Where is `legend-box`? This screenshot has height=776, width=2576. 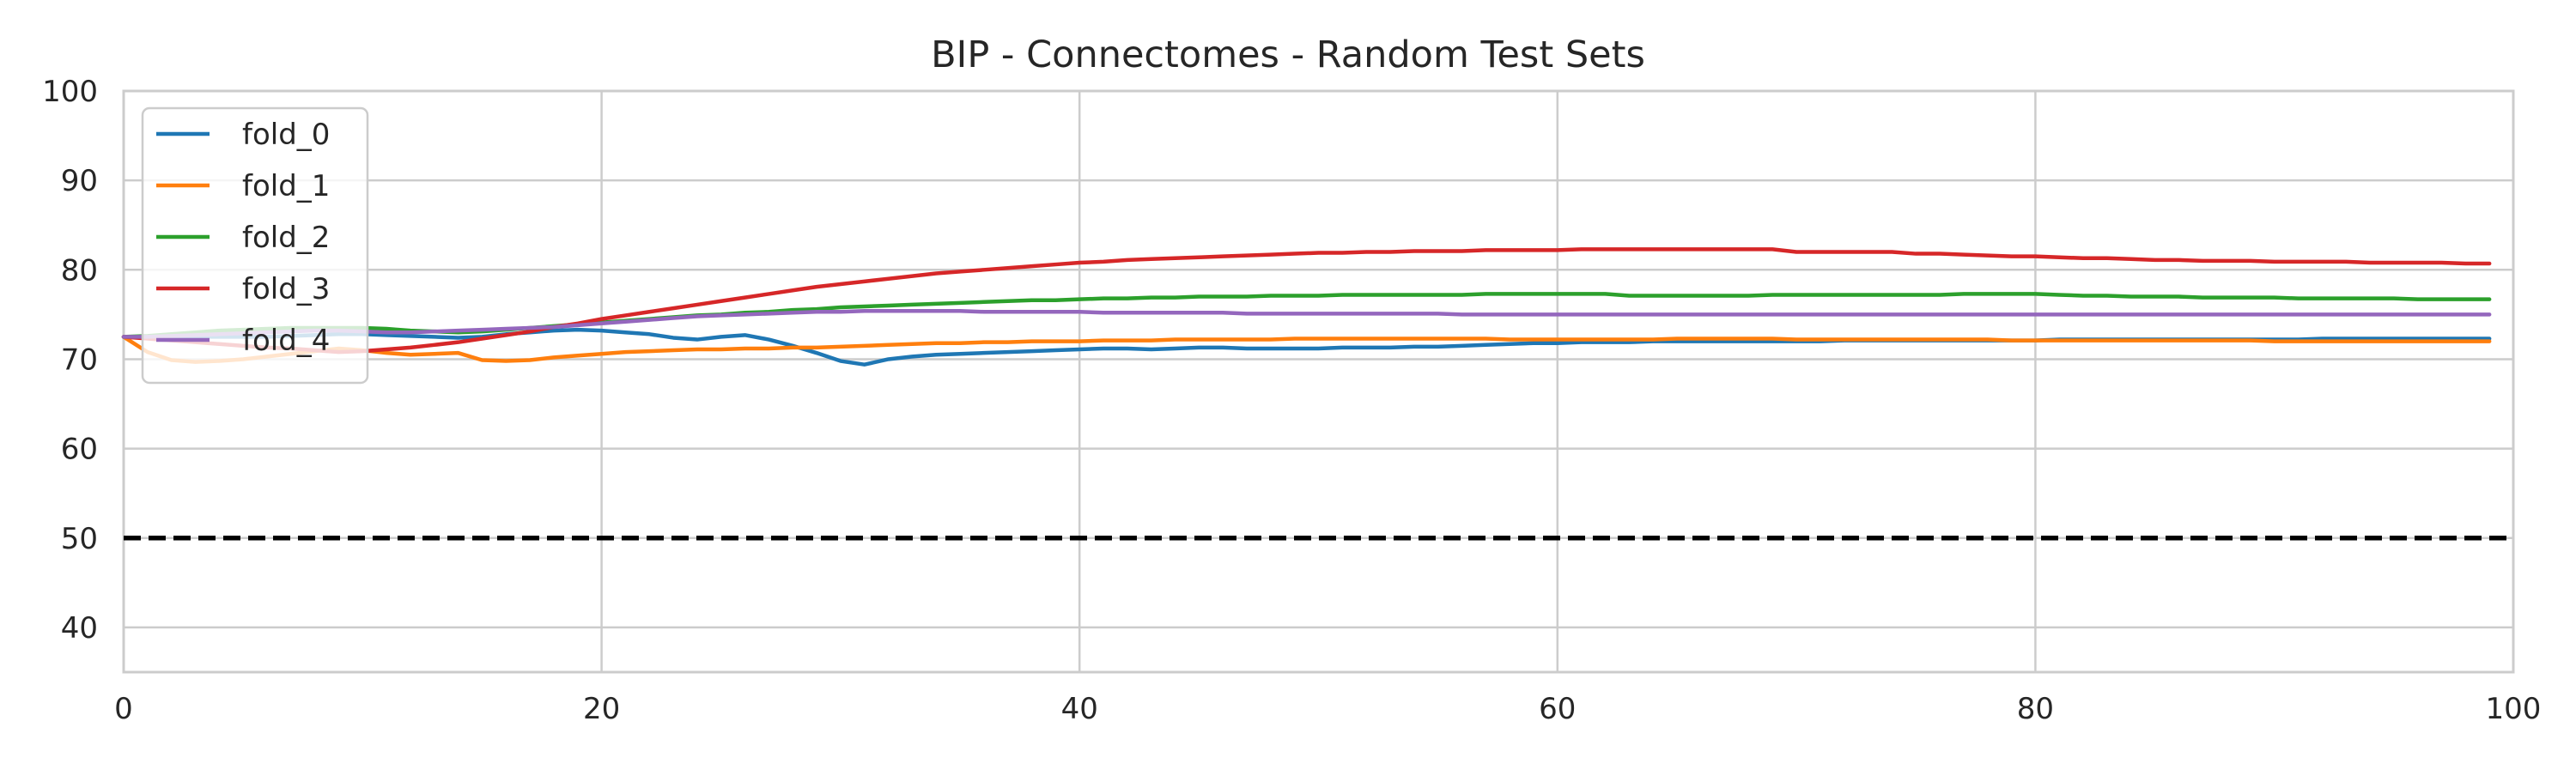 legend-box is located at coordinates (255, 245).